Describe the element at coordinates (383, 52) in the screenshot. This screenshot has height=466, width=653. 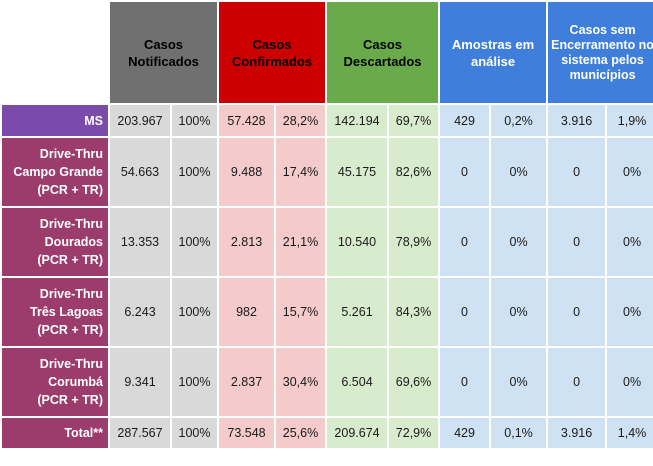
I see `header-casos-descartados: Casos Descartados` at that location.